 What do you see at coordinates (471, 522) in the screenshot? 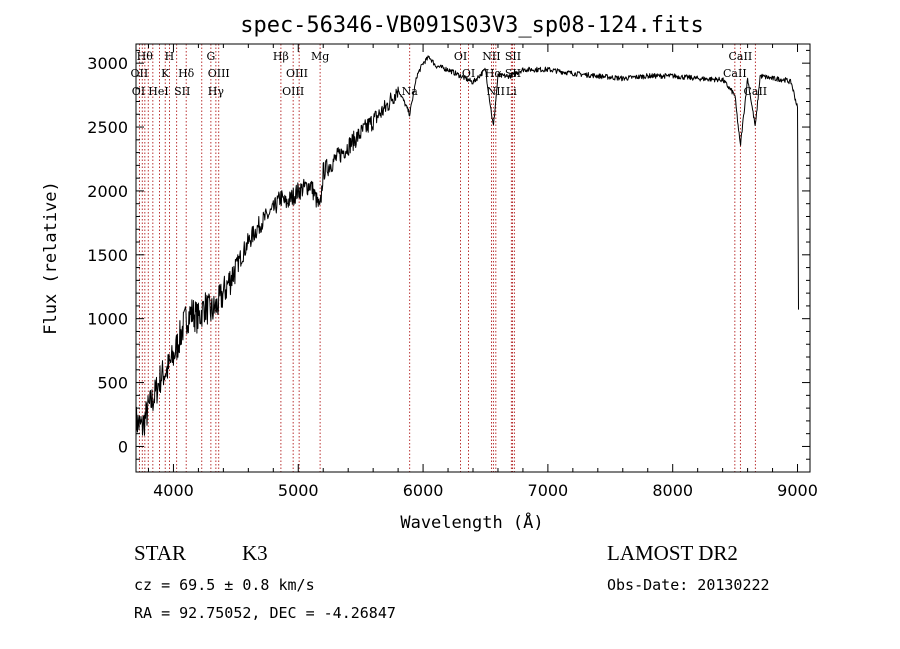
I see `x-axis-label: Wavelength (Å)` at bounding box center [471, 522].